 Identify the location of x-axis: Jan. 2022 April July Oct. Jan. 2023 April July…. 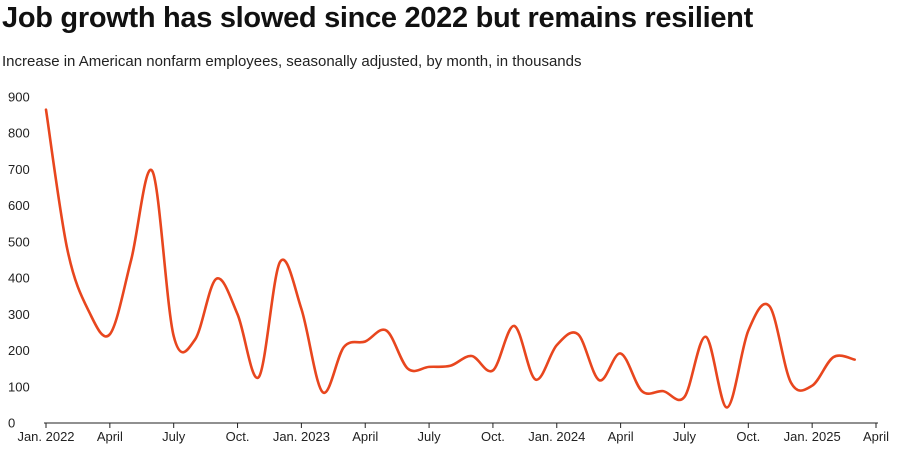
(453, 433).